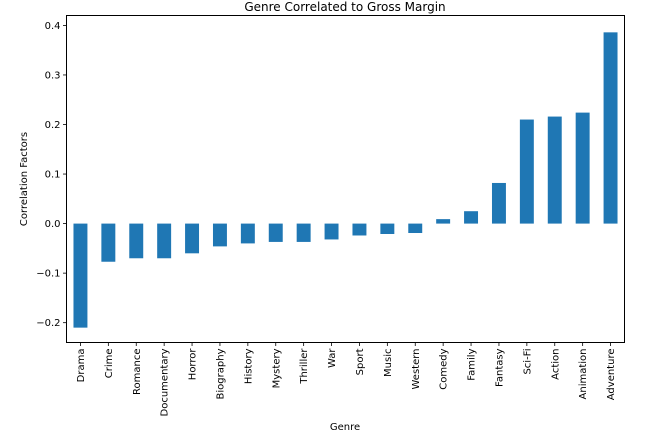  What do you see at coordinates (220, 373) in the screenshot?
I see `x-tick-label: Biography` at bounding box center [220, 373].